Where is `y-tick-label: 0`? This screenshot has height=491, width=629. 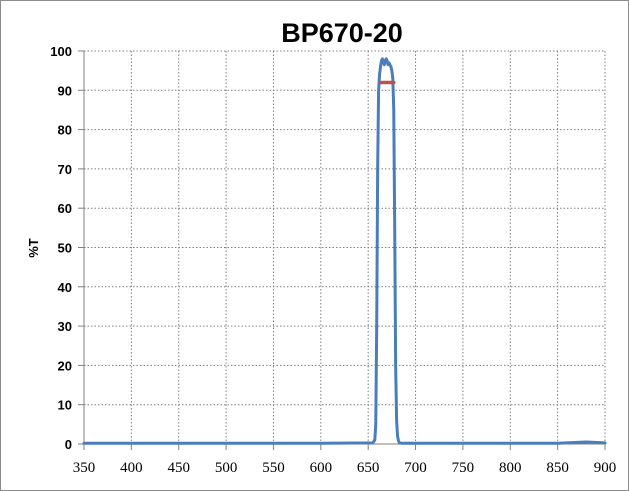 y-tick-label: 0 is located at coordinates (68, 444).